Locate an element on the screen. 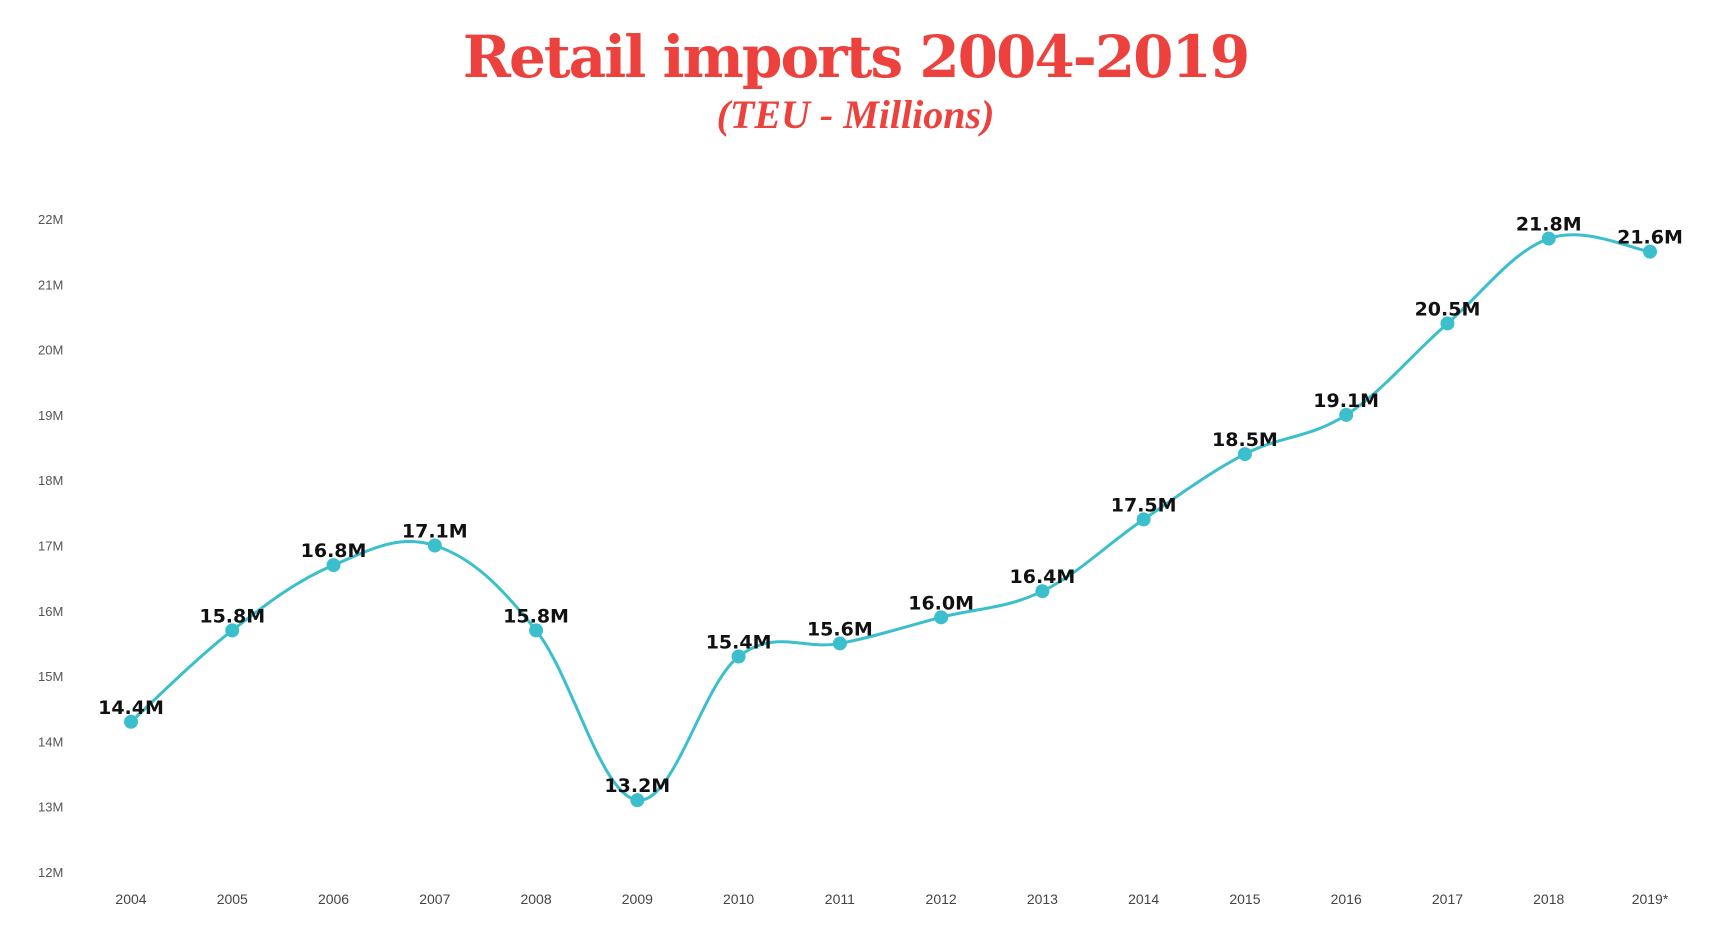  data-label: 18.5M is located at coordinates (1245, 440).